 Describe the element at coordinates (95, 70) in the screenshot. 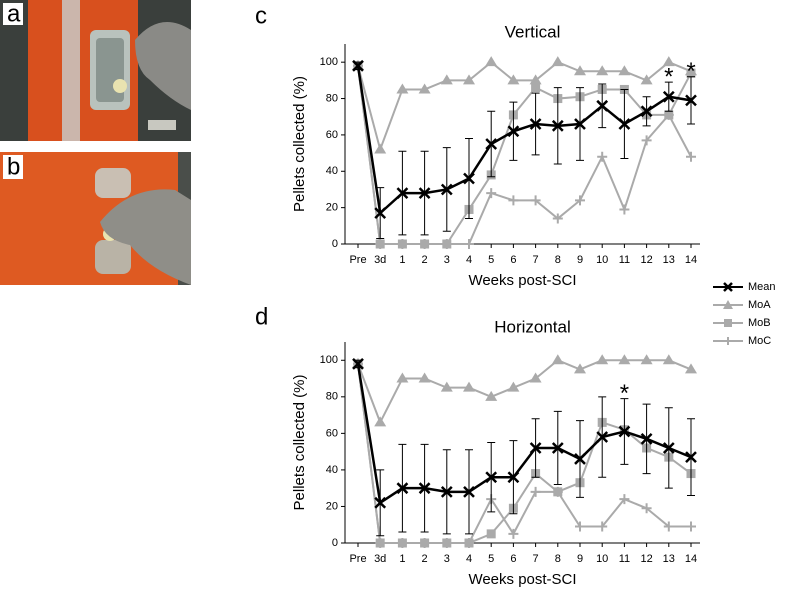

I see `photo-a` at that location.